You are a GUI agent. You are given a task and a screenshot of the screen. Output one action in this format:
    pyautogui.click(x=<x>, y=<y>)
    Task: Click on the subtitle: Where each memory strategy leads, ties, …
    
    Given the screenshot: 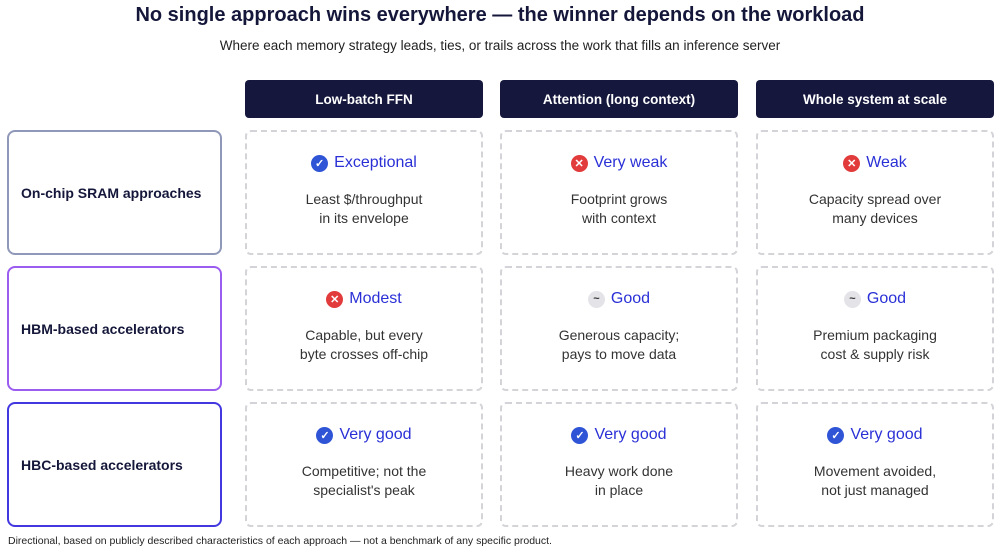 What is the action you would take?
    pyautogui.click(x=500, y=45)
    